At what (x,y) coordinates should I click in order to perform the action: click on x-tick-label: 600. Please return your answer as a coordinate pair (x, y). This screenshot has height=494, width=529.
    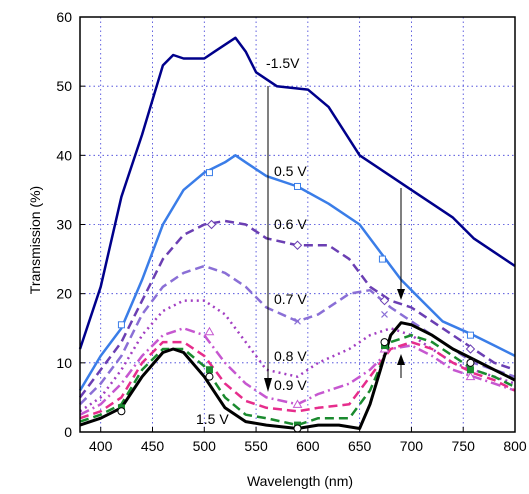
    Looking at the image, I should click on (308, 446).